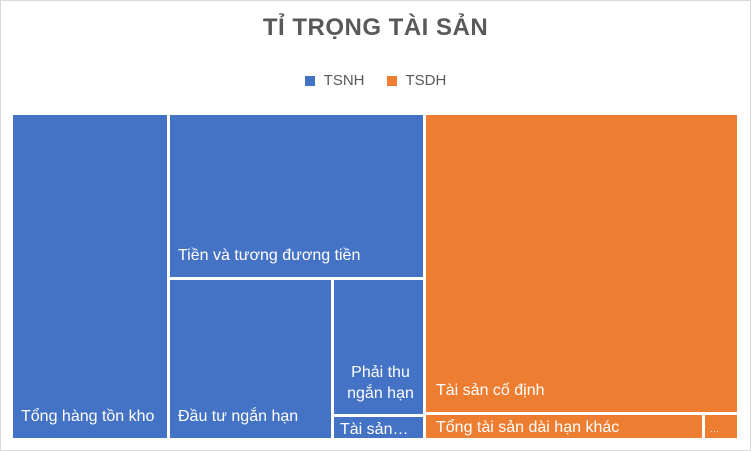  What do you see at coordinates (238, 416) in the screenshot?
I see `treemap-tile-label: Đầu tư ngắn hạn` at bounding box center [238, 416].